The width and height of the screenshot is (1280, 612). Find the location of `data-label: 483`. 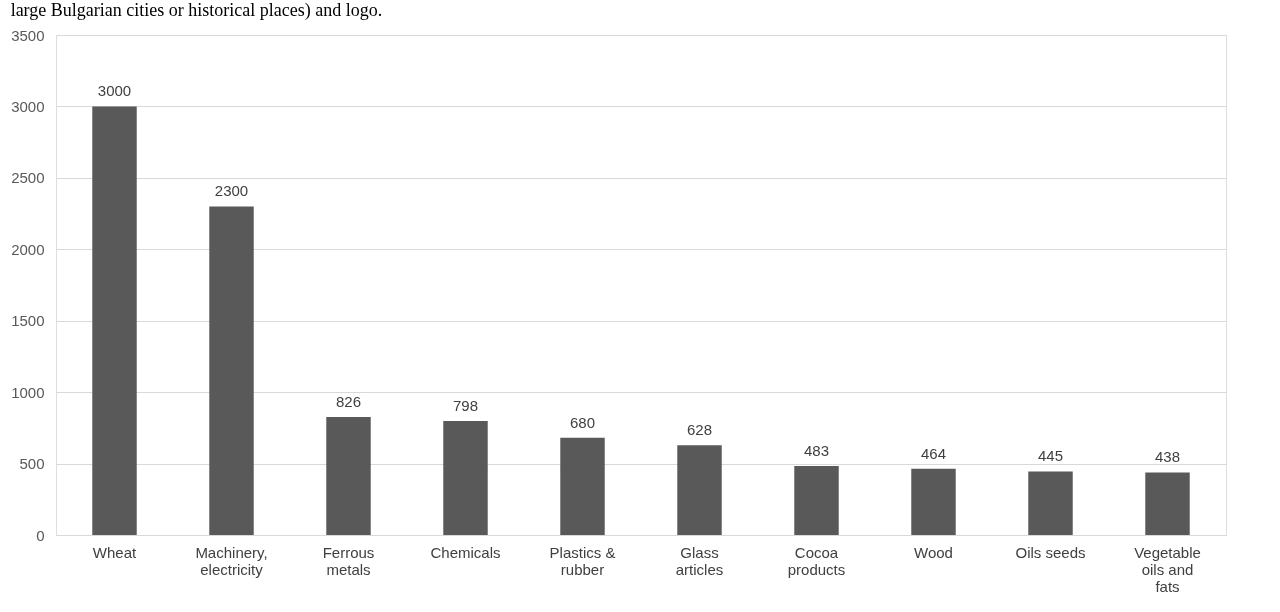

data-label: 483 is located at coordinates (816, 450).